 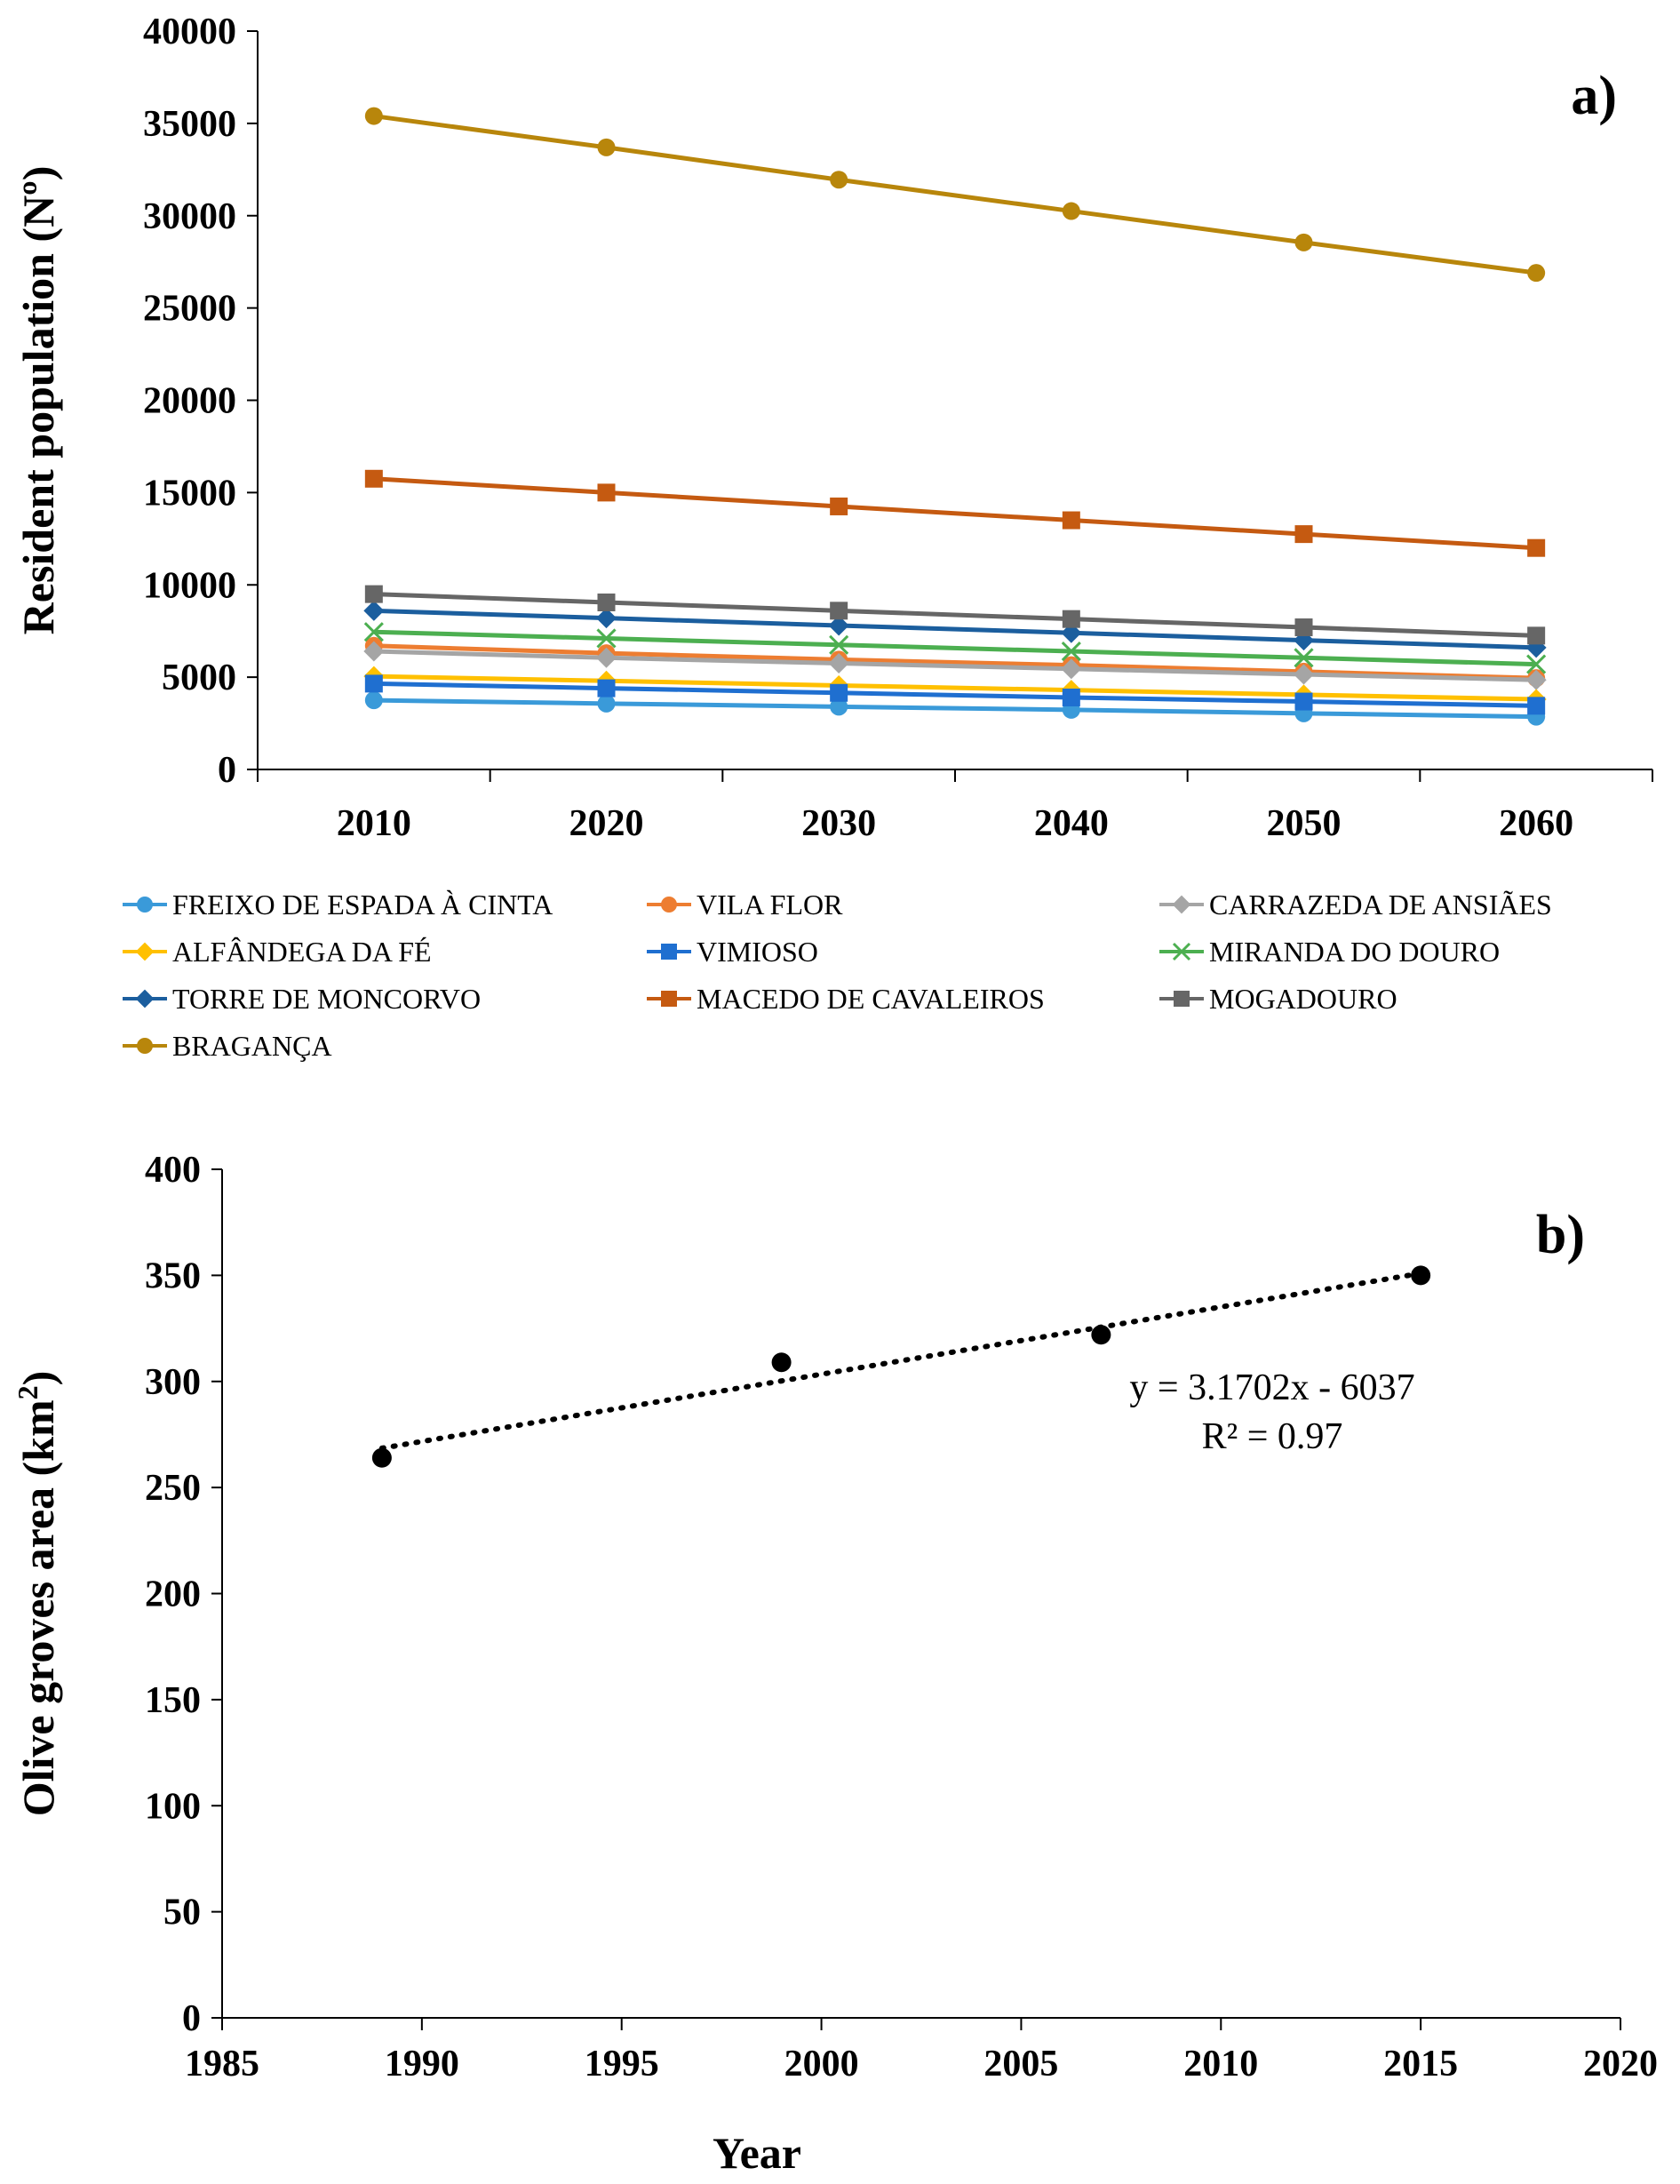 What do you see at coordinates (326, 999) in the screenshot?
I see `legend-label-6: TORRE DE MONCORVO` at bounding box center [326, 999].